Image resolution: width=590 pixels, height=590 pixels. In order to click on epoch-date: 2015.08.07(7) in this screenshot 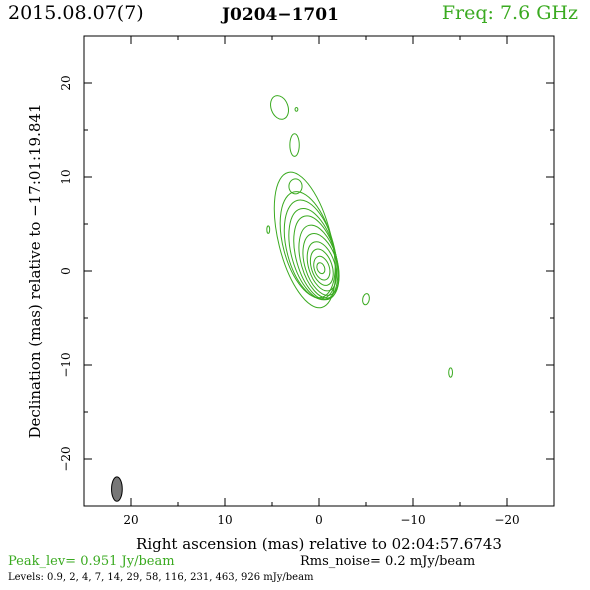, I will do `click(76, 13)`.